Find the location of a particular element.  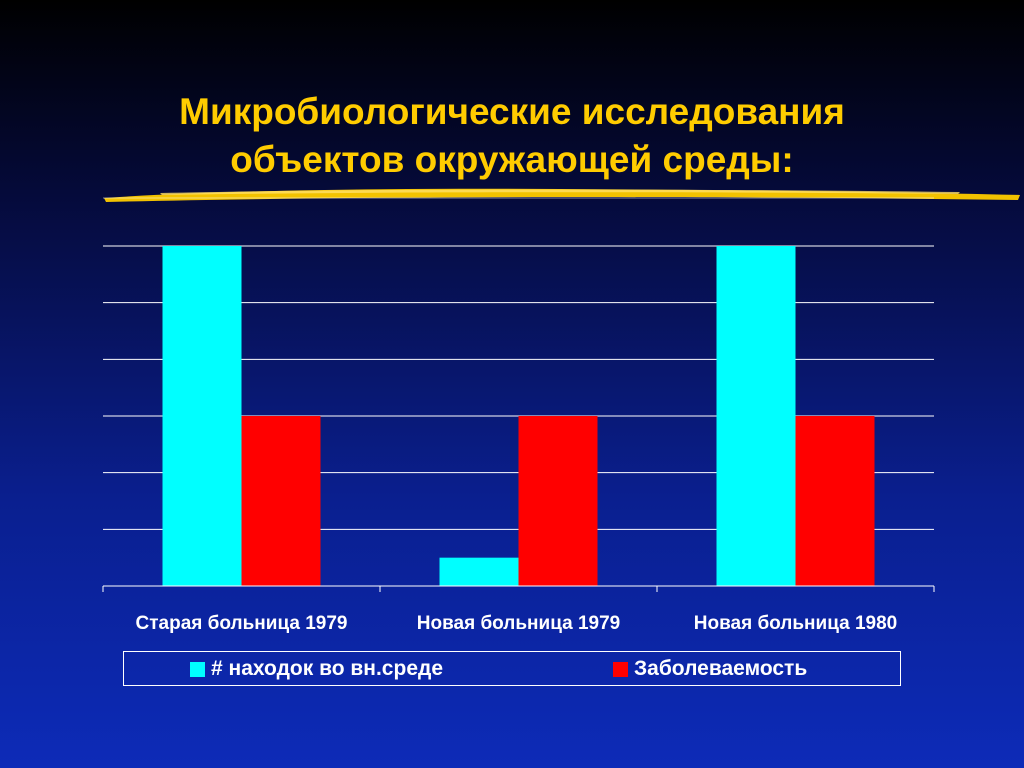

legend-item-incidence: Заболеваемость is located at coordinates (710, 669).